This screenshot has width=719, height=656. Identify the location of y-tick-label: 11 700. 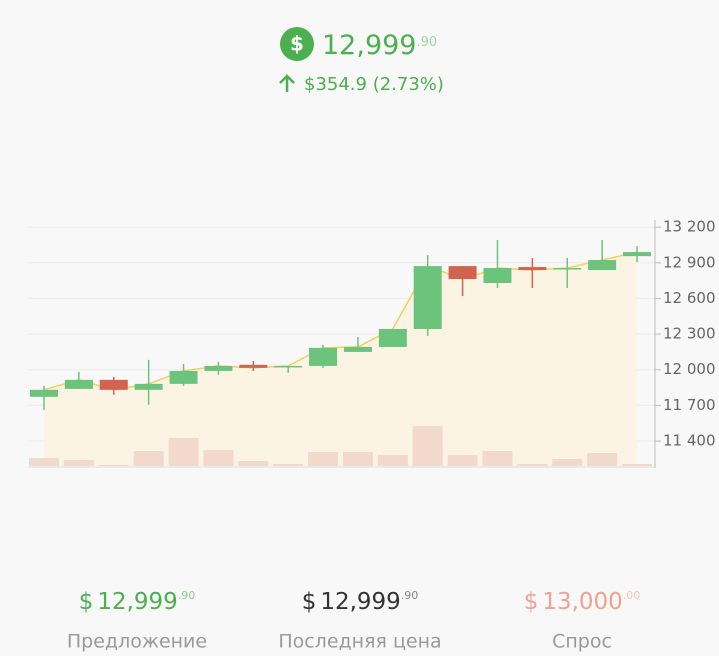
(689, 405).